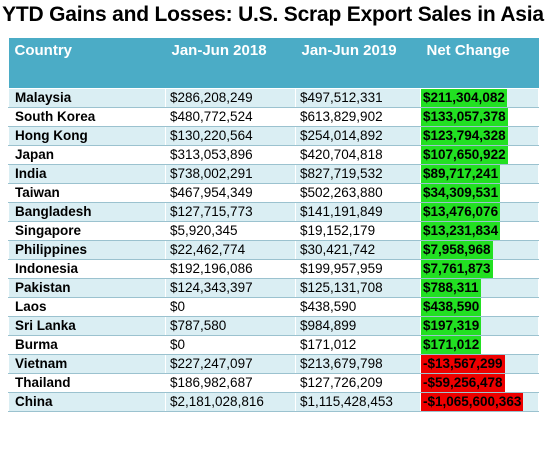 The image size is (546, 456). What do you see at coordinates (358, 268) in the screenshot?
I see `sales-2019-cell: $199,957,959` at bounding box center [358, 268].